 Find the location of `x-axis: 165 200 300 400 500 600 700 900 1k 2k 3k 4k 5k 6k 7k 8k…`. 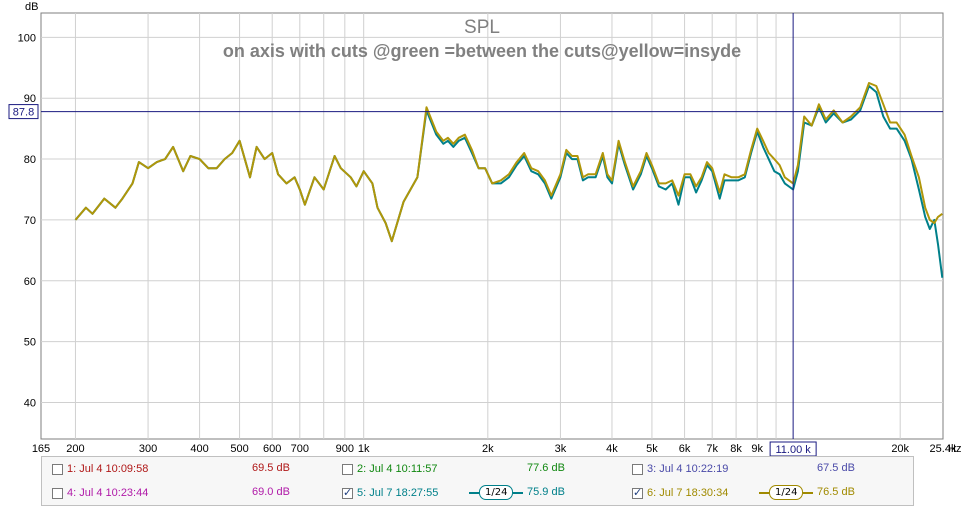

x-axis: 165 200 300 400 500 600 700 900 1k 2k 3k 4k 5k 6k 7k 8k… is located at coordinates (494, 449).